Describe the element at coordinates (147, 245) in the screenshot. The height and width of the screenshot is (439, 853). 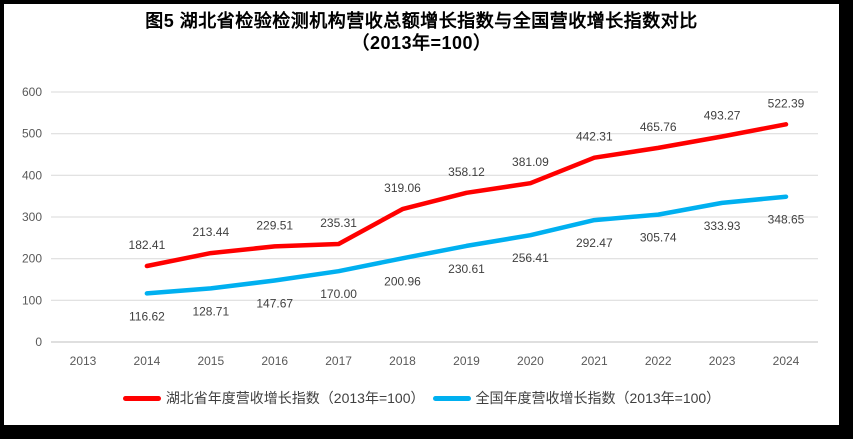
I see `data-label: 182.41` at that location.